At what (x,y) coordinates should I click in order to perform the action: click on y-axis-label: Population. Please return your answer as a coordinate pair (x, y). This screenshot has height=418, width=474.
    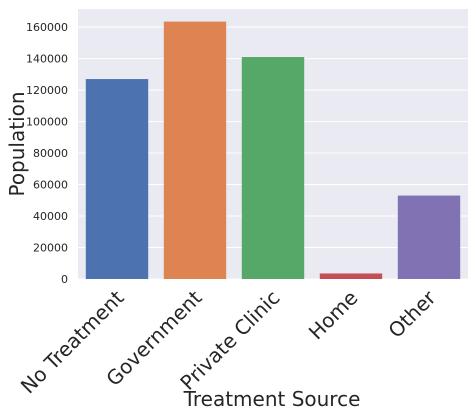
    Looking at the image, I should click on (17, 143).